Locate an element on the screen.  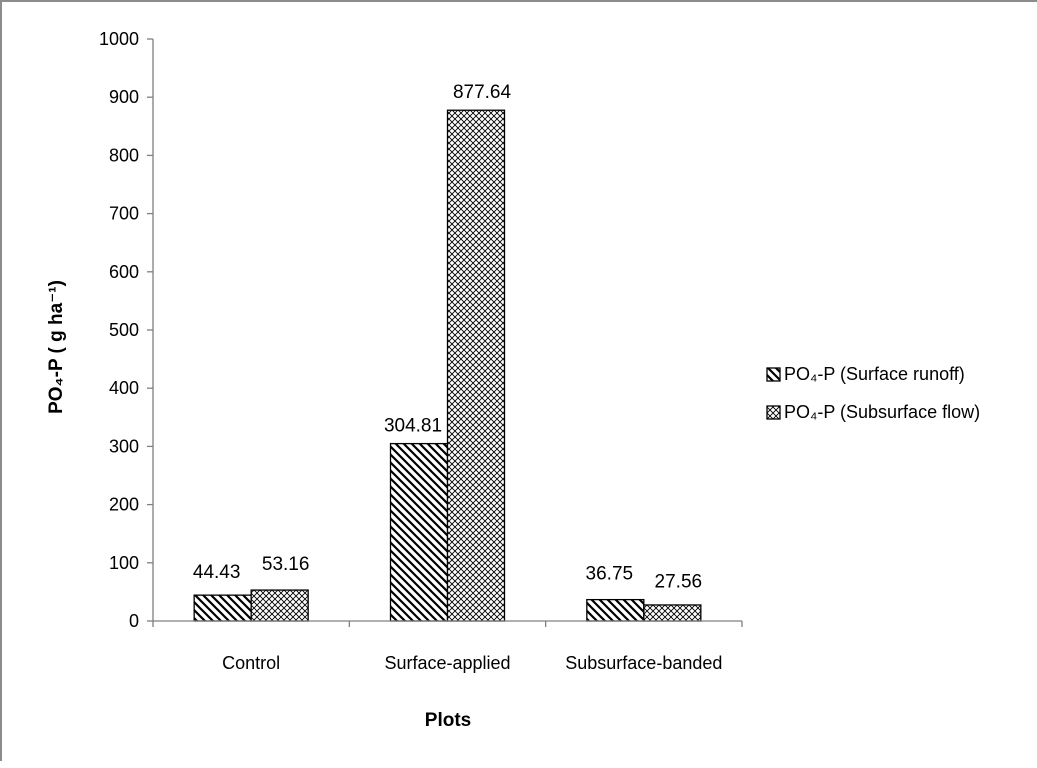
y-tick-label: 800 is located at coordinates (124, 155).